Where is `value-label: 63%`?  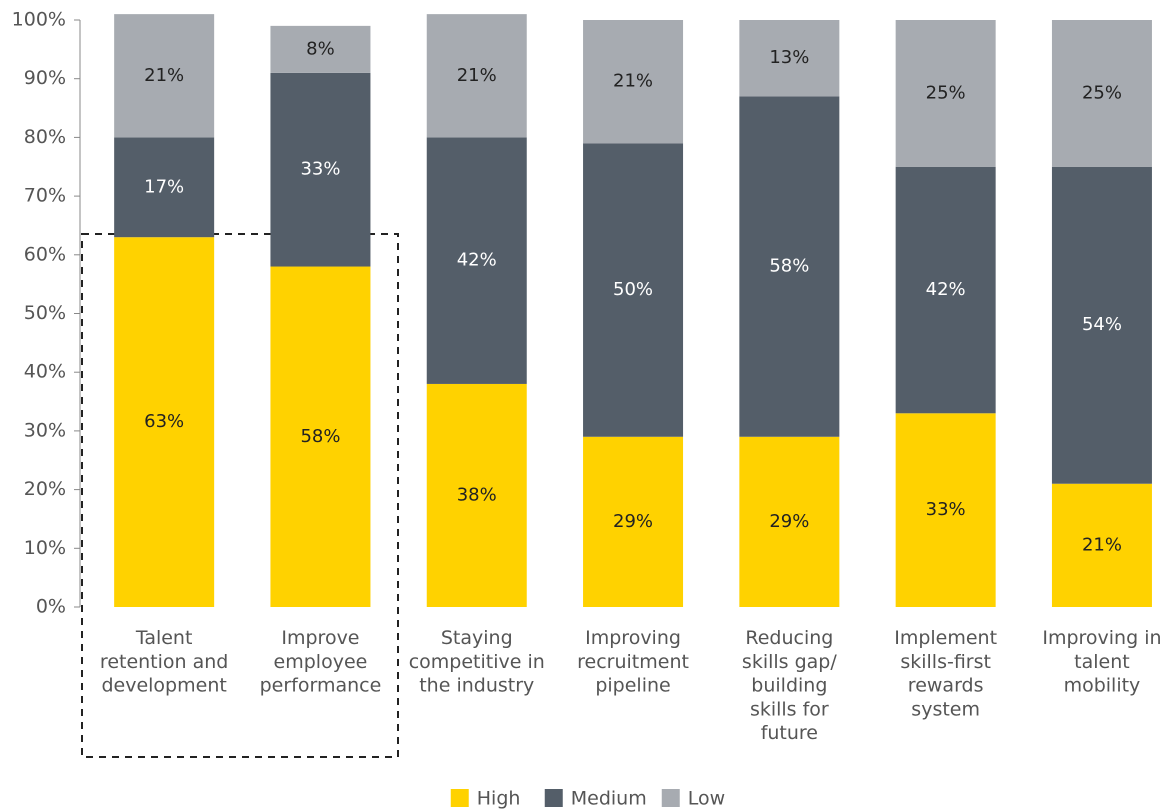
value-label: 63% is located at coordinates (164, 421).